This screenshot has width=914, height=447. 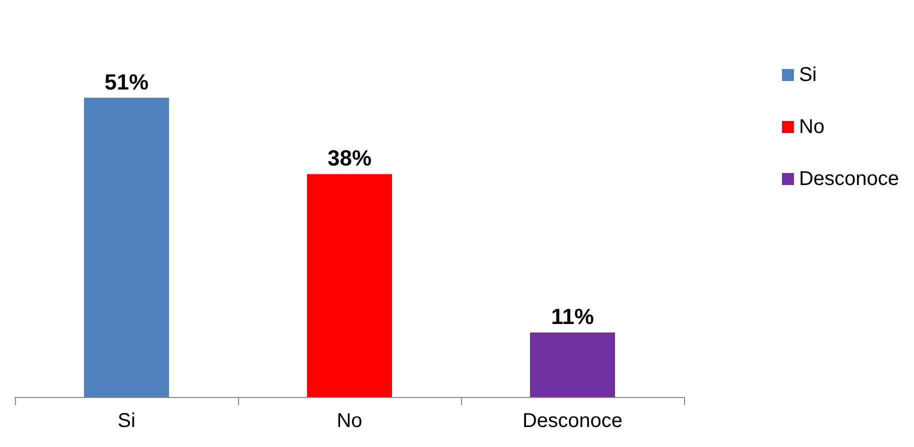 What do you see at coordinates (572, 421) in the screenshot?
I see `x-tick-label: Desconoce` at bounding box center [572, 421].